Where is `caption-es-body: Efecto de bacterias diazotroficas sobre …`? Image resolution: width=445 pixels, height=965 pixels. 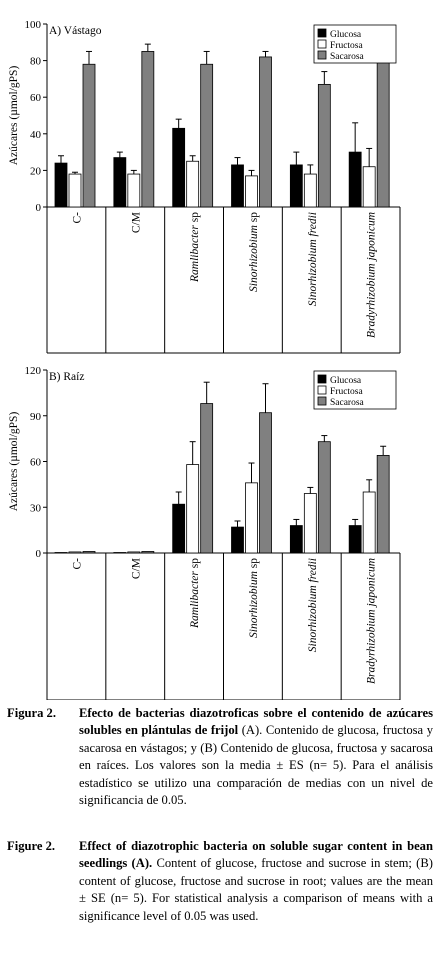
caption-es-body: Efecto de bacterias diazotroficas sobre … is located at coordinates (256, 757).